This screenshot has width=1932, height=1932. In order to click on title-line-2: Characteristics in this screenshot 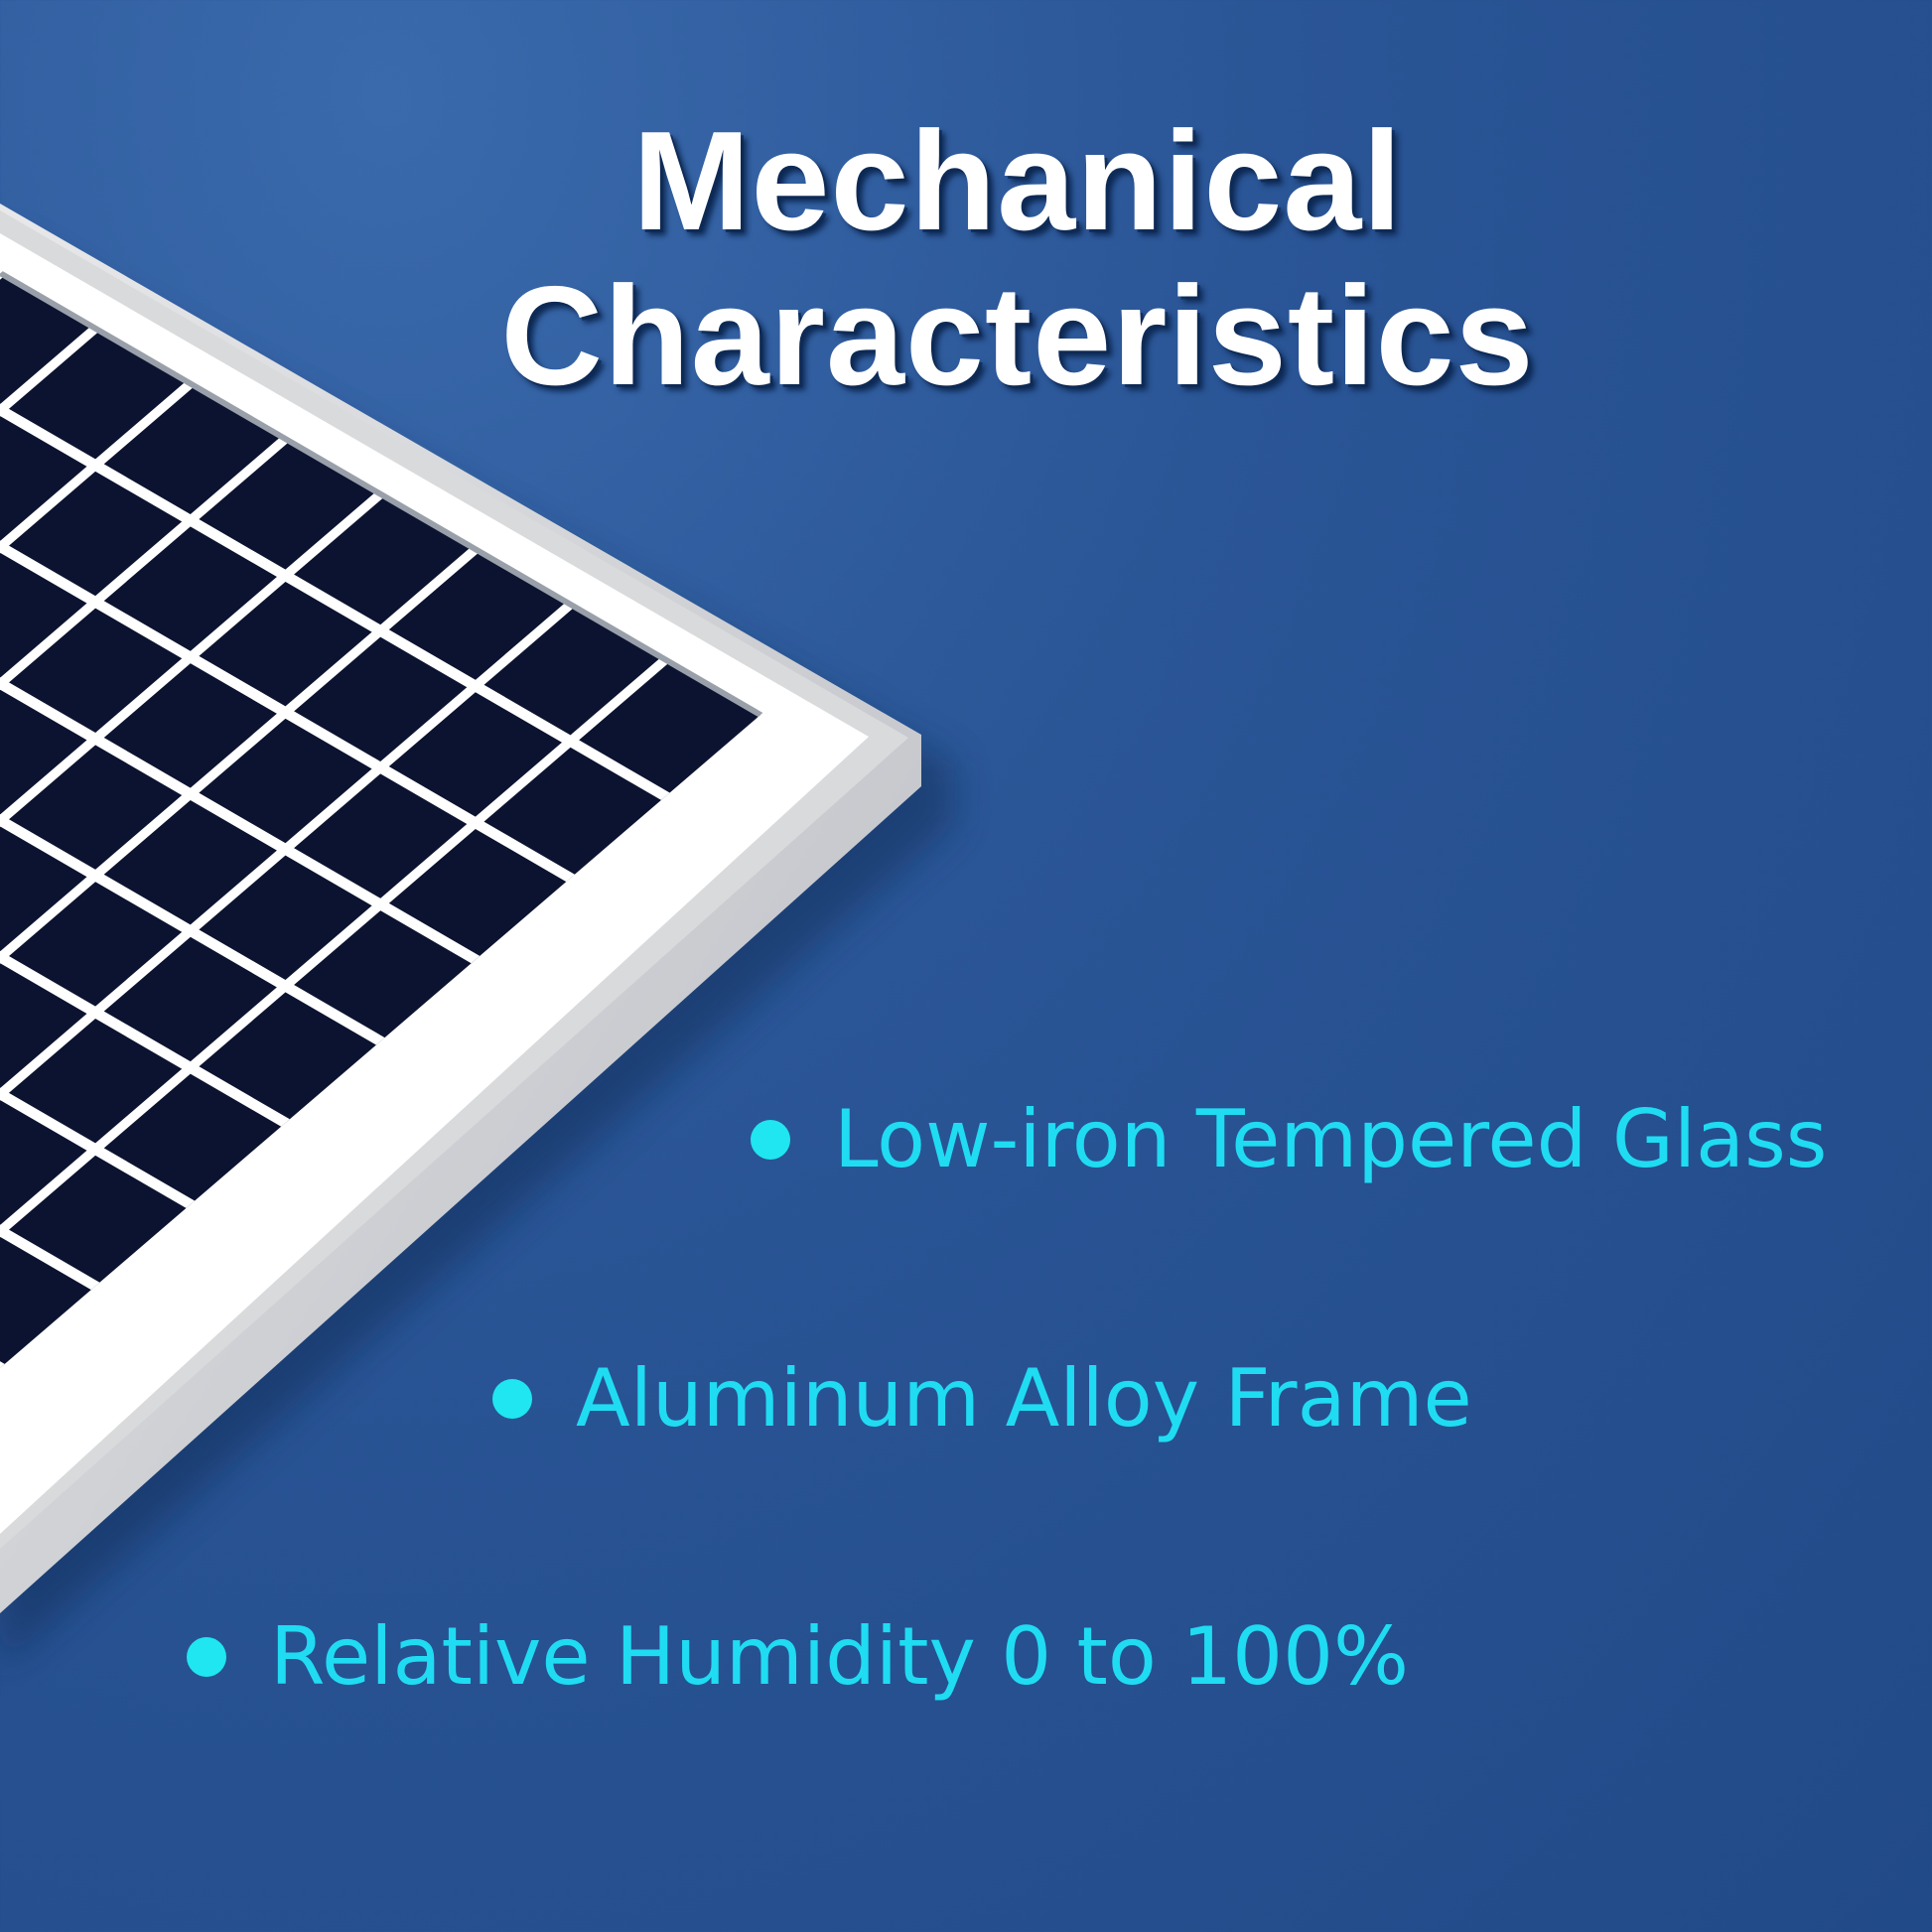, I will do `click(1018, 336)`.